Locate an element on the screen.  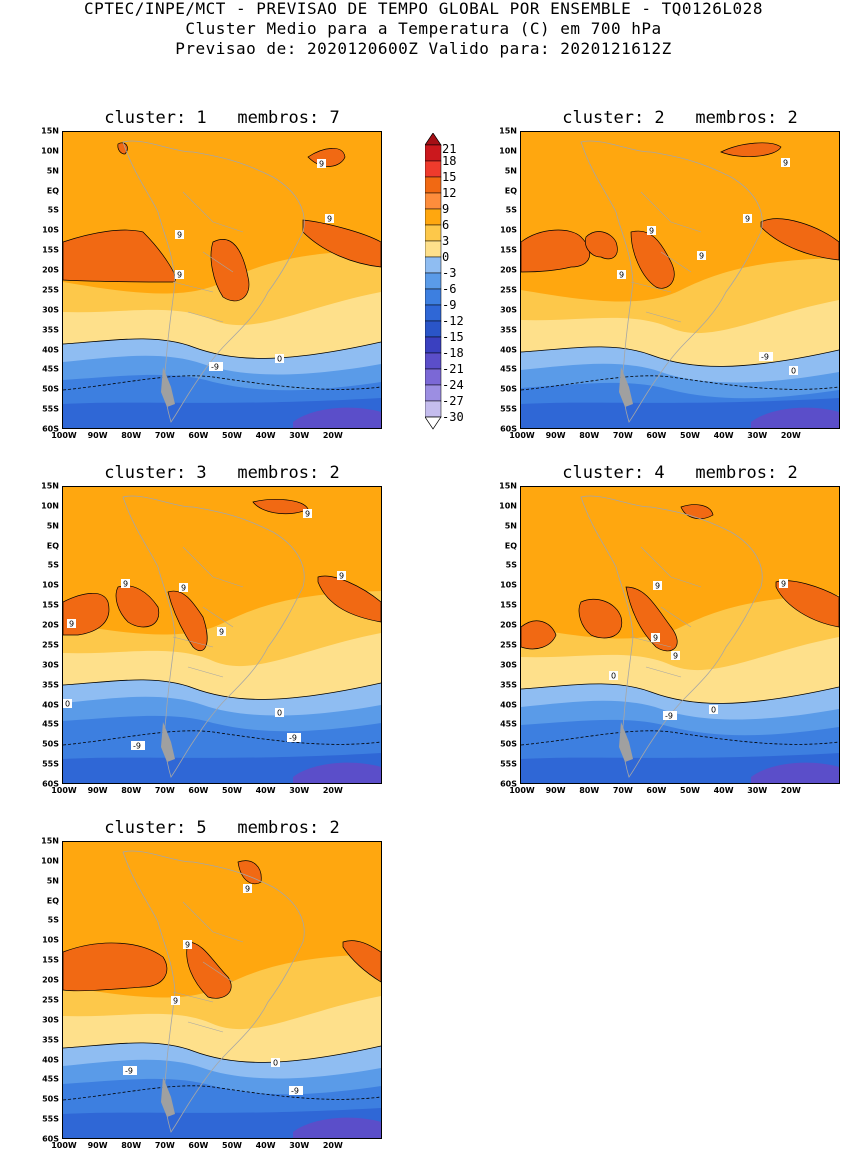
lat-tick-label: 10N is located at coordinates (50, 861).